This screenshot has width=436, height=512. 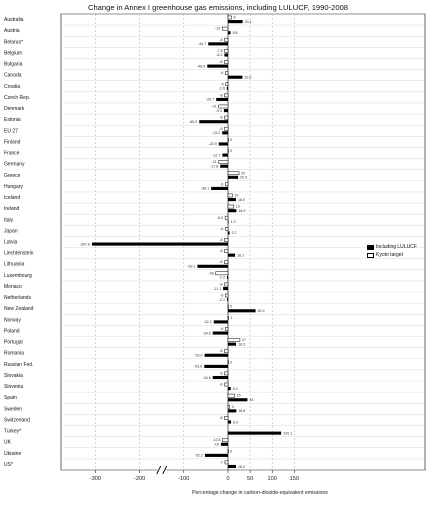 I want to click on kyoto-value-label: -28, so click(x=210, y=273).